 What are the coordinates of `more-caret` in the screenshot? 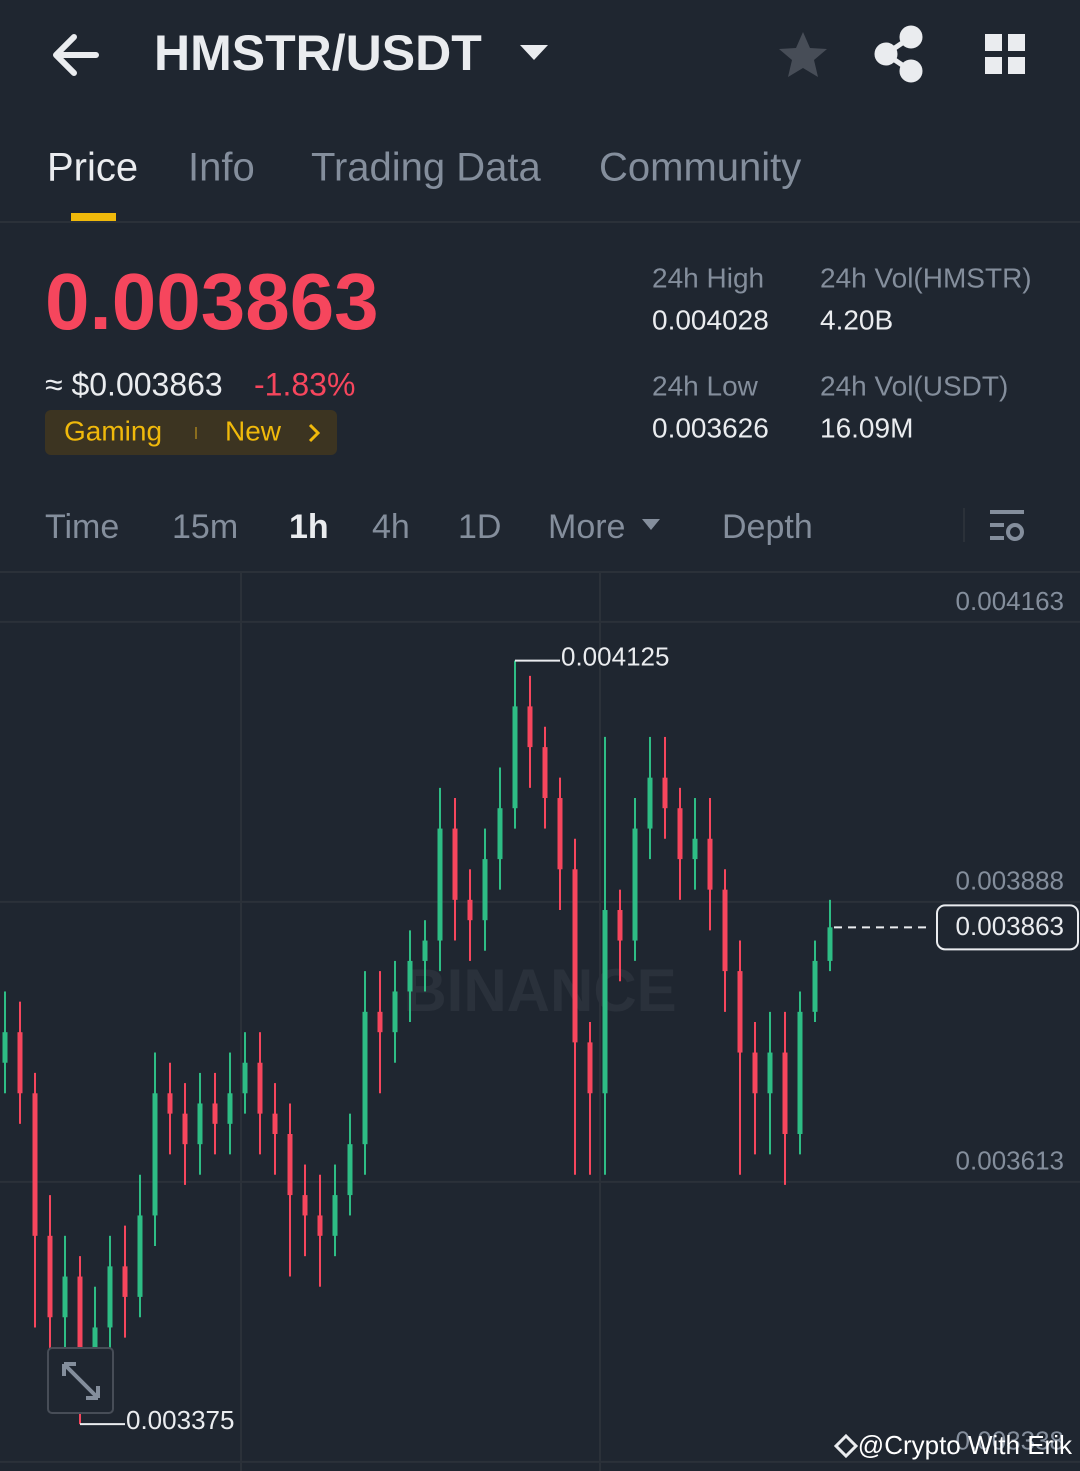 It's located at (651, 524).